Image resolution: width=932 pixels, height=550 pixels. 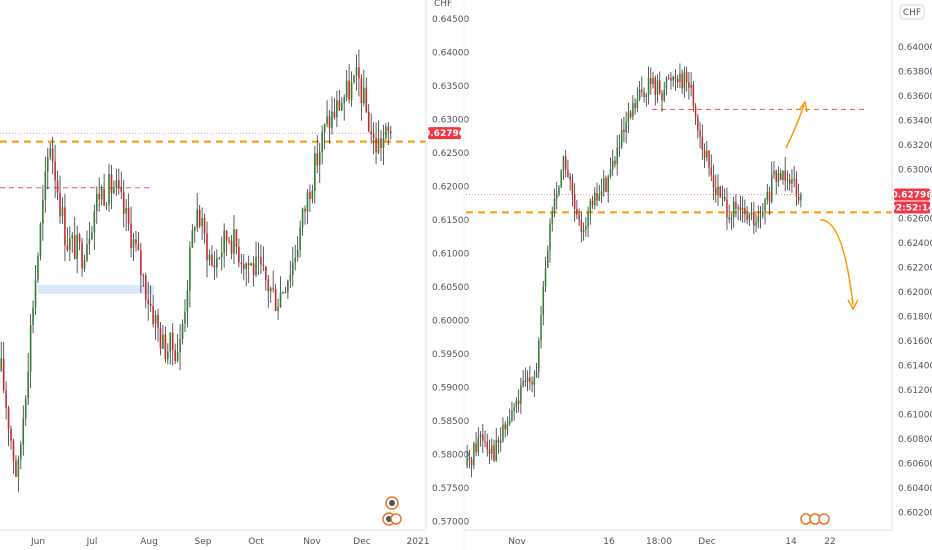 I want to click on right-time-axis: Nov 16 18:00 Dec 14 22, so click(x=672, y=542).